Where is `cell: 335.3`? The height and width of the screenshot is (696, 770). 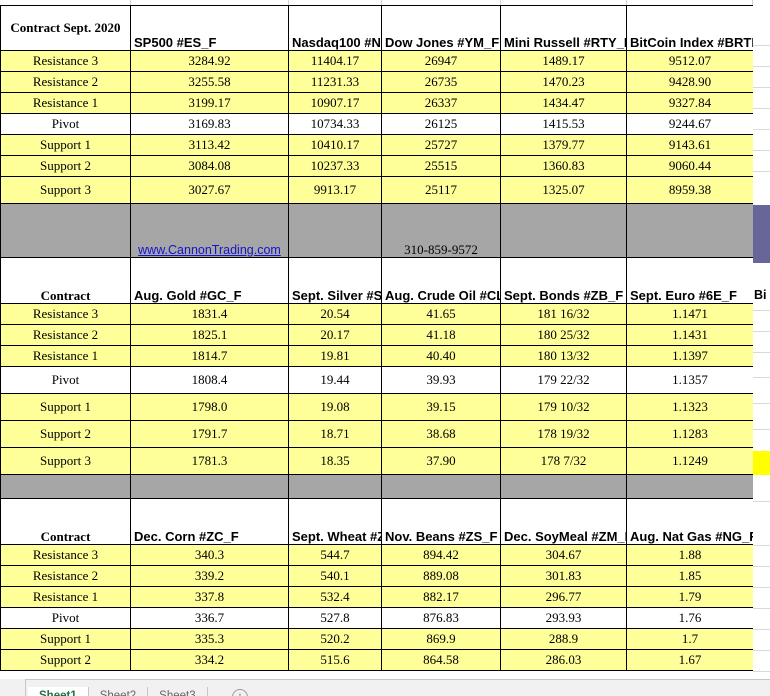 cell: 335.3 is located at coordinates (209, 639).